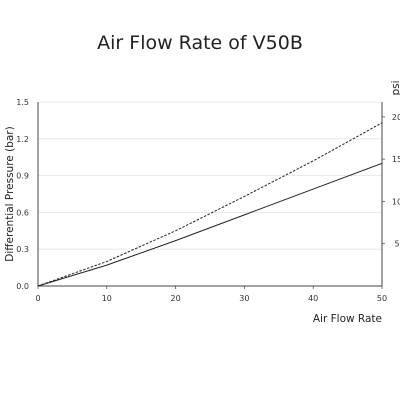  Describe the element at coordinates (244, 298) in the screenshot. I see `x-tick-label: 30` at that location.